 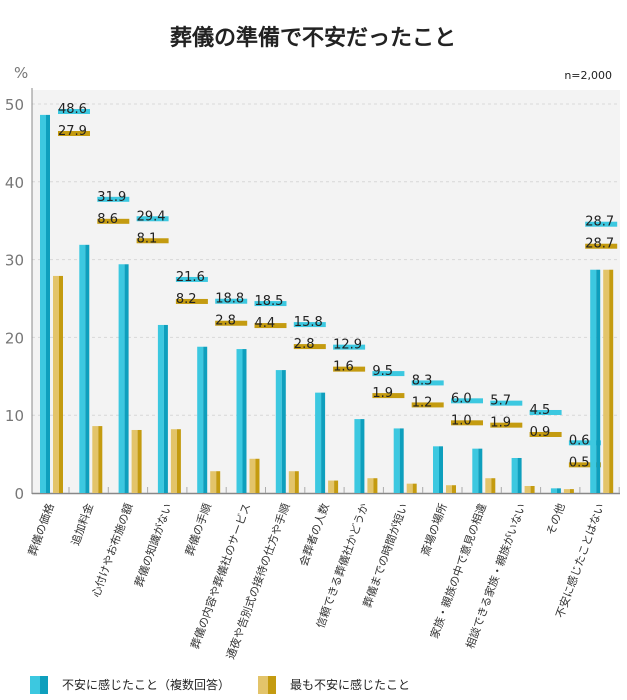 What do you see at coordinates (35, 685) in the screenshot?
I see `legend-swatch-multiple` at bounding box center [35, 685].